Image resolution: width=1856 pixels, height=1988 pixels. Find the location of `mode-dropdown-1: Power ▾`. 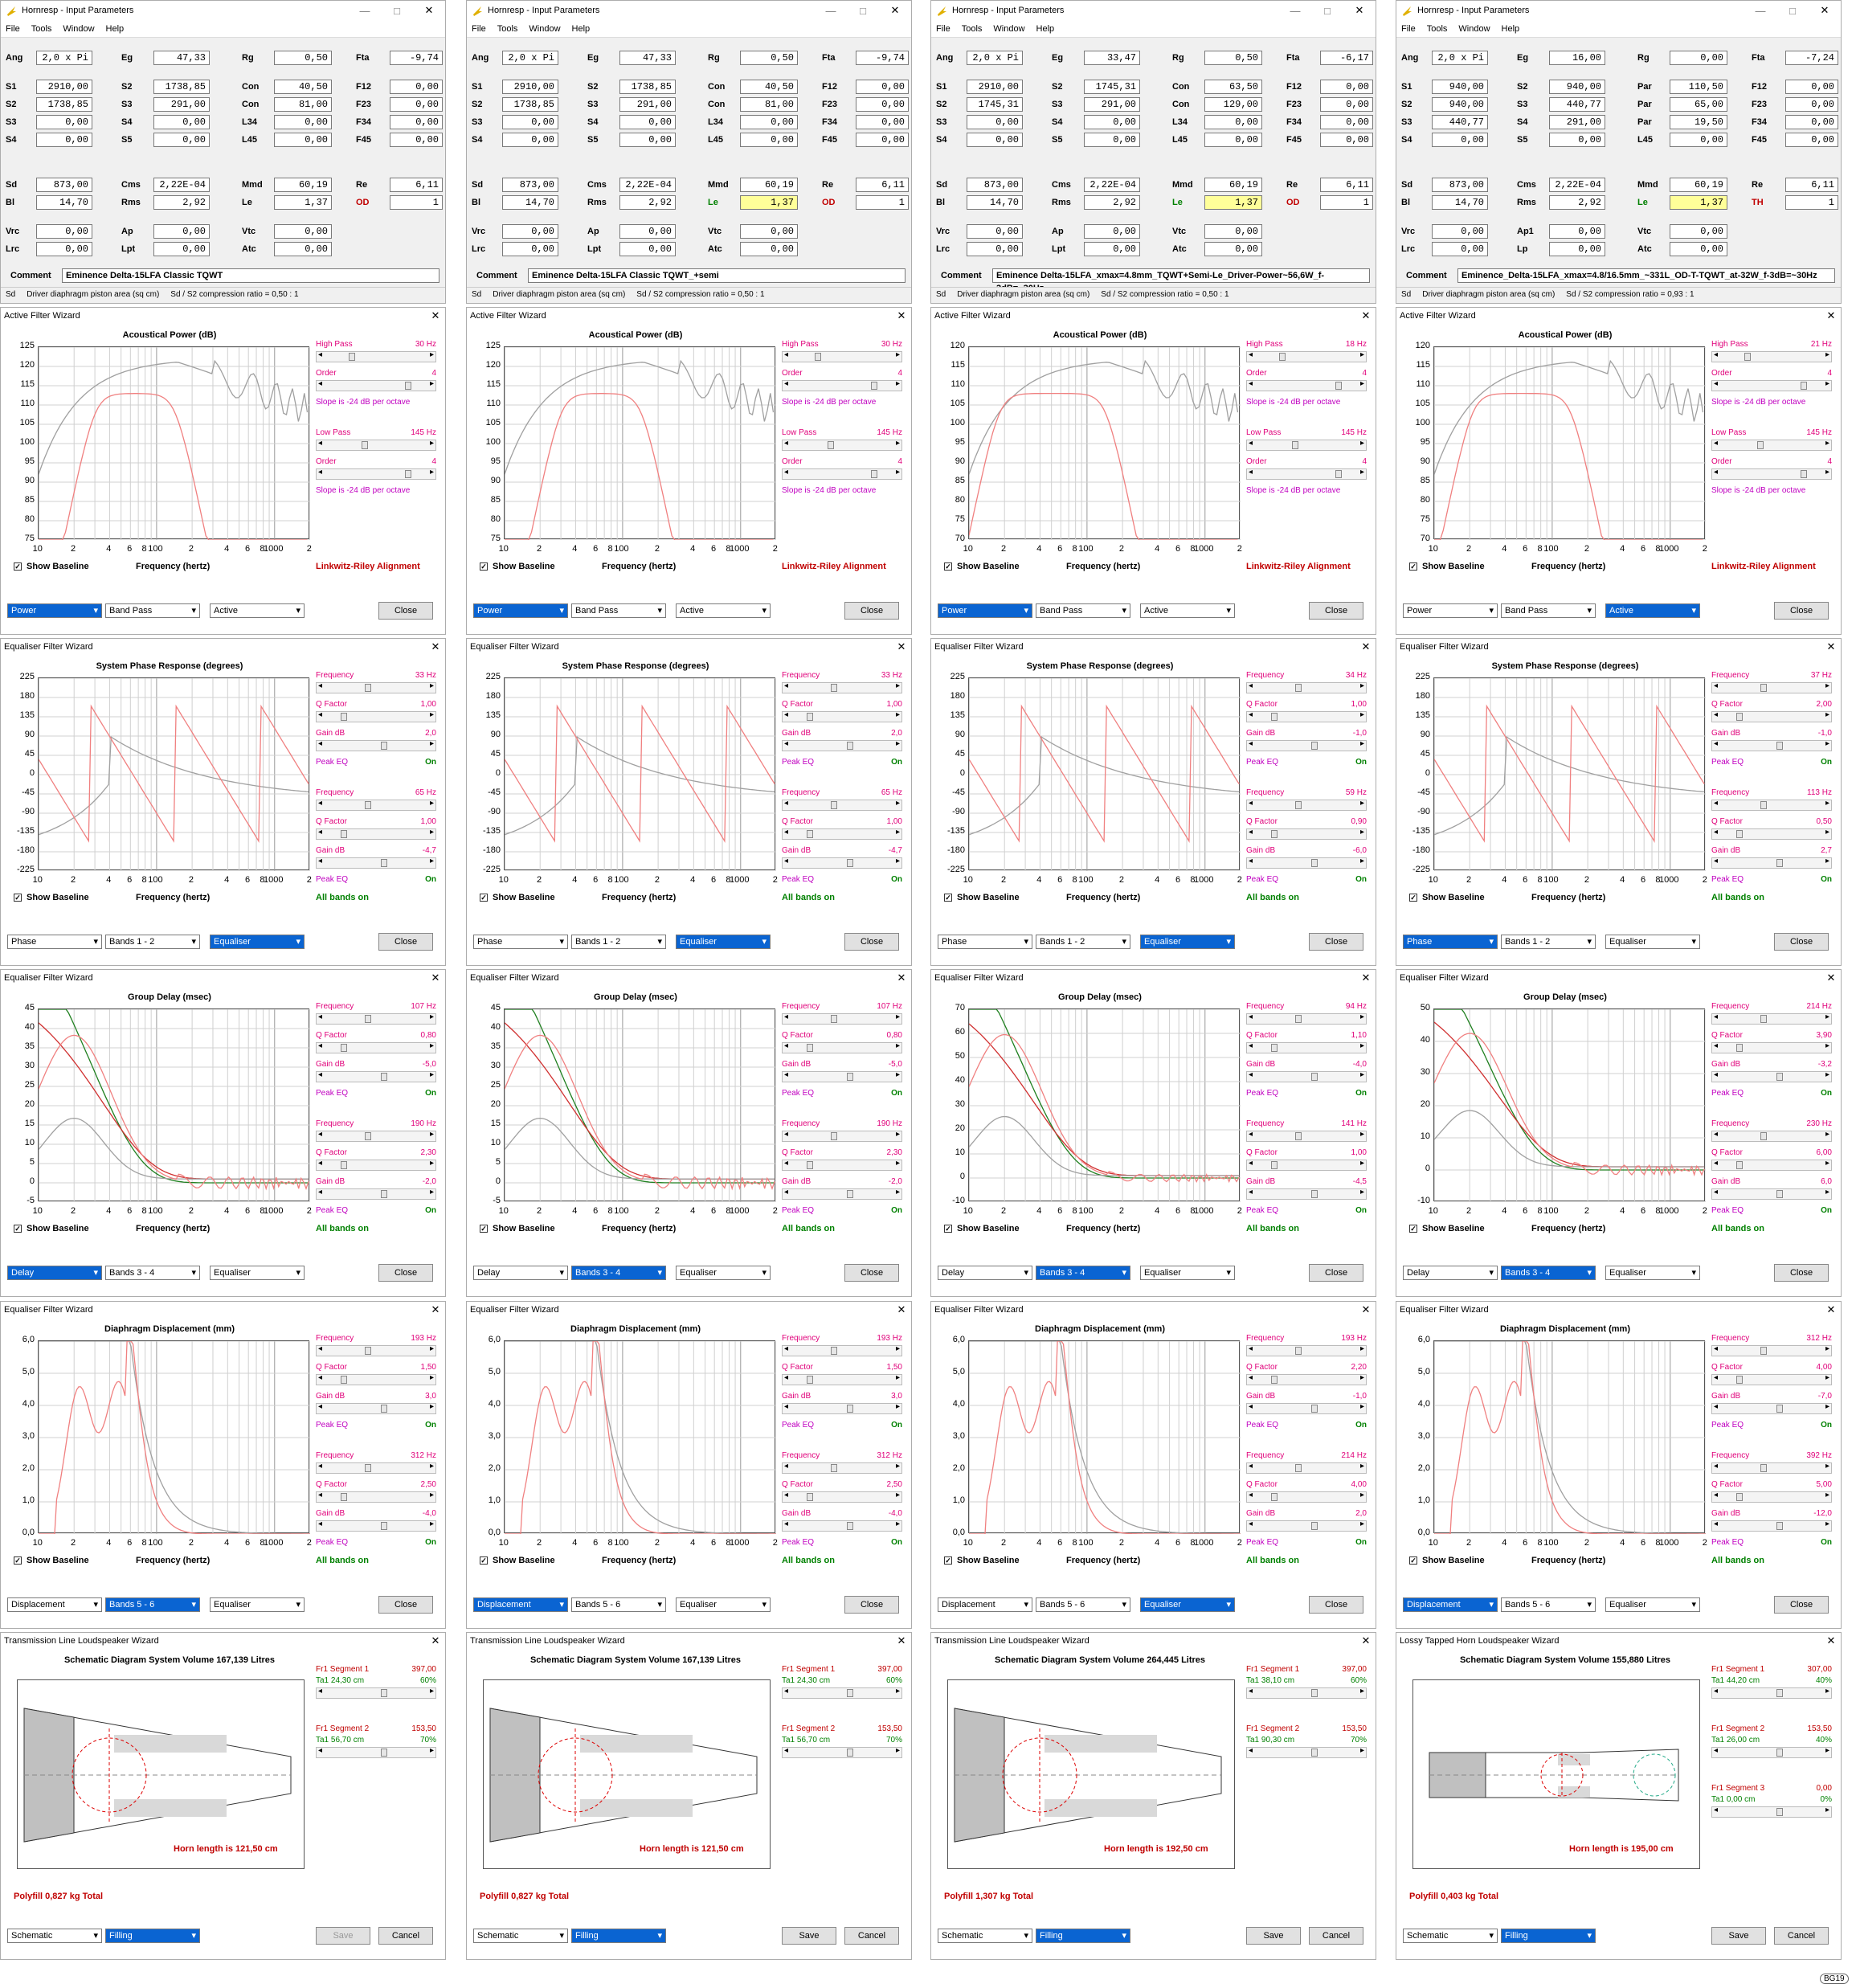

mode-dropdown-1: Power ▾ is located at coordinates (1451, 611).